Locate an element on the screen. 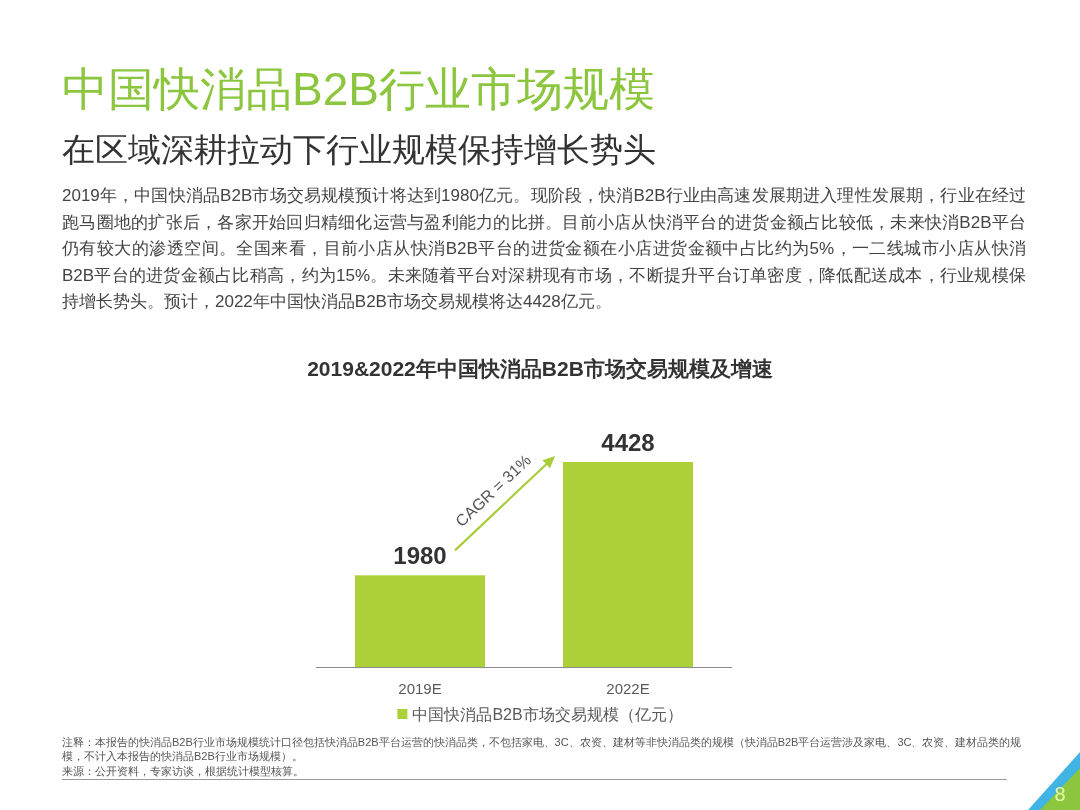 The height and width of the screenshot is (810, 1080). legend-label: 中国快消品B2B市场交易规模（亿元） is located at coordinates (547, 714).